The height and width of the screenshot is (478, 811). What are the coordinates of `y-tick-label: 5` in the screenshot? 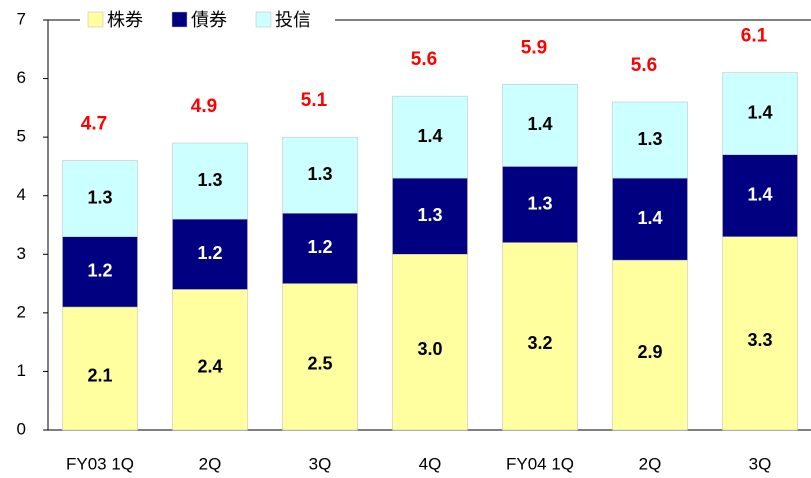 It's located at (21, 136).